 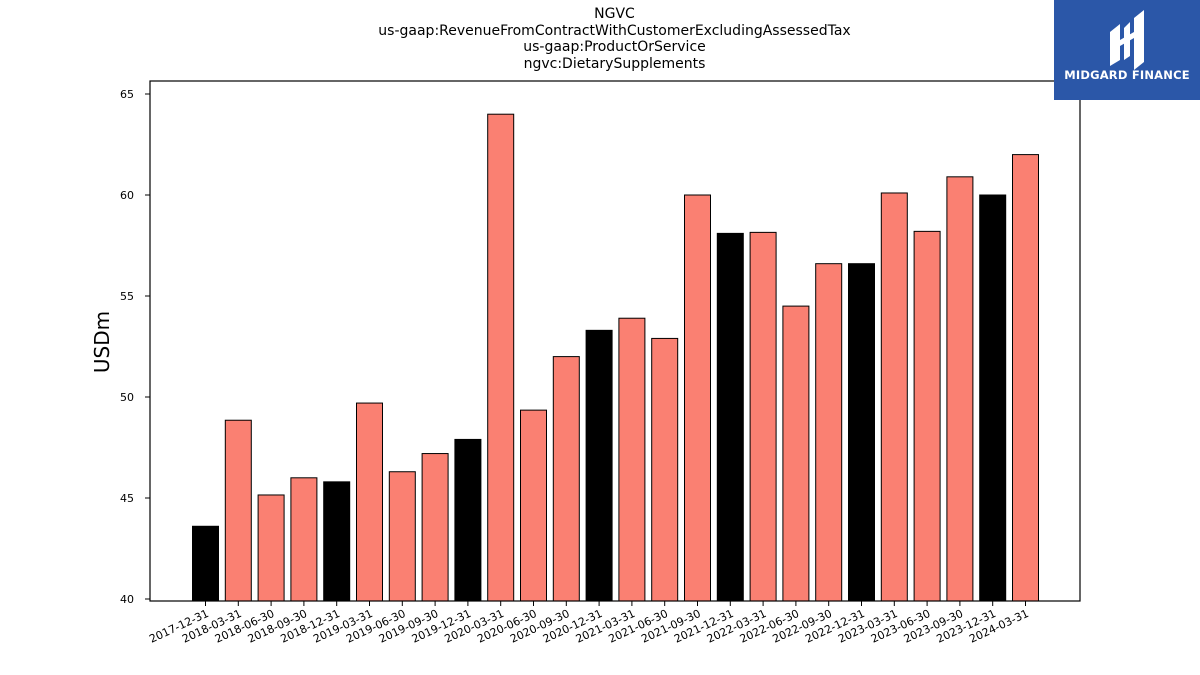 What do you see at coordinates (127, 498) in the screenshot?
I see `y-tick-label: 45` at bounding box center [127, 498].